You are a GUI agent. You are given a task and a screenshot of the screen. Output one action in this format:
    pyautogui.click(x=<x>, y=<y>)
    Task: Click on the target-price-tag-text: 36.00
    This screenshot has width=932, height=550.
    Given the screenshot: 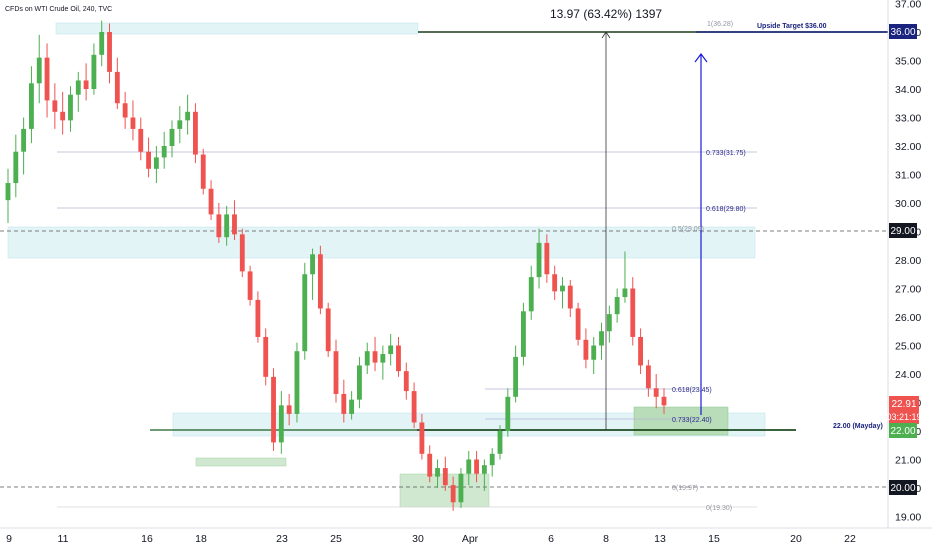 What is the action you would take?
    pyautogui.click(x=902, y=32)
    